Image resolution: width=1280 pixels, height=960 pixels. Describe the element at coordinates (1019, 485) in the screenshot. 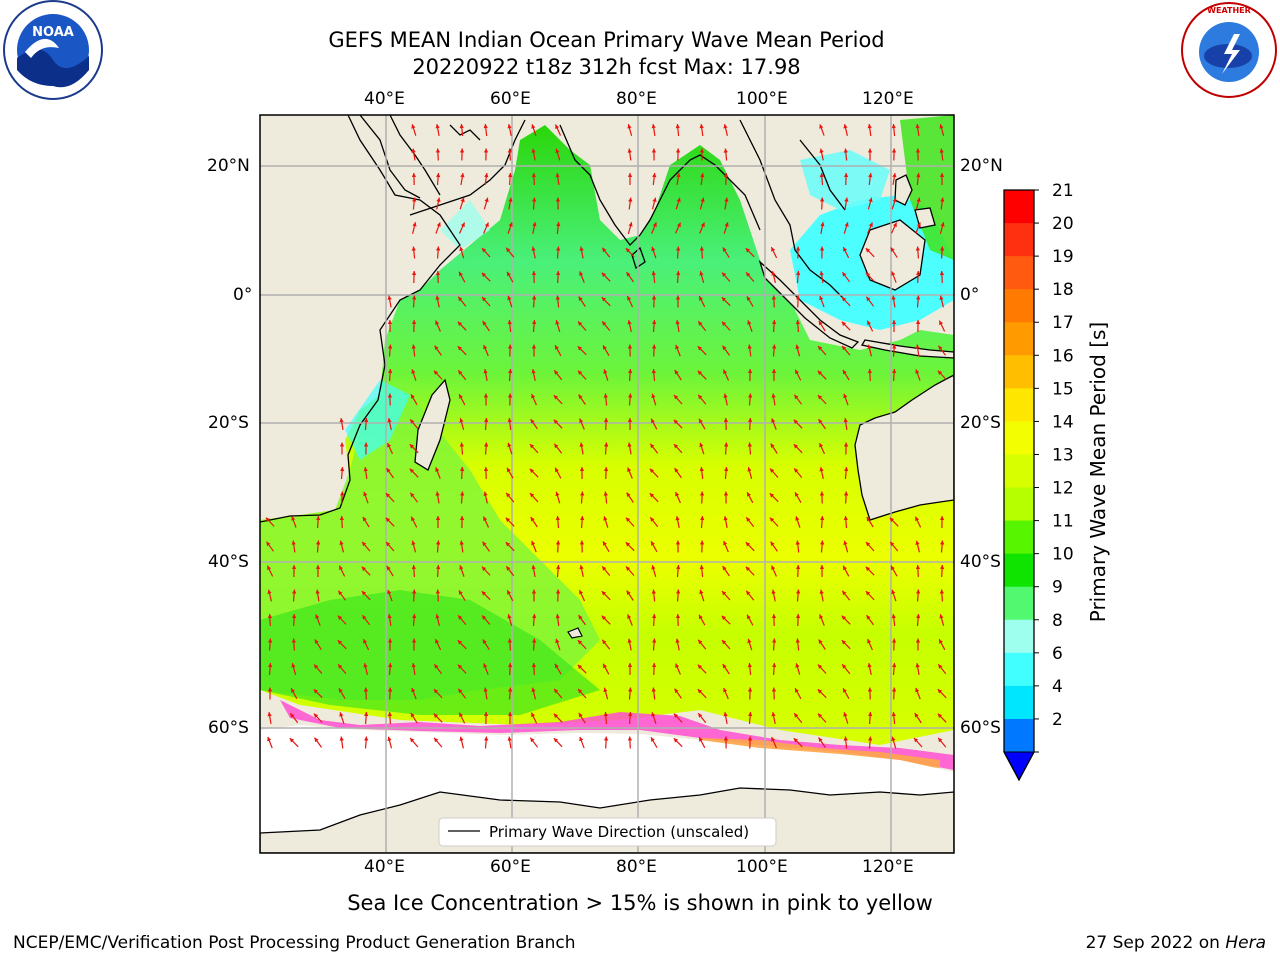

I see `colorbar-frame` at that location.